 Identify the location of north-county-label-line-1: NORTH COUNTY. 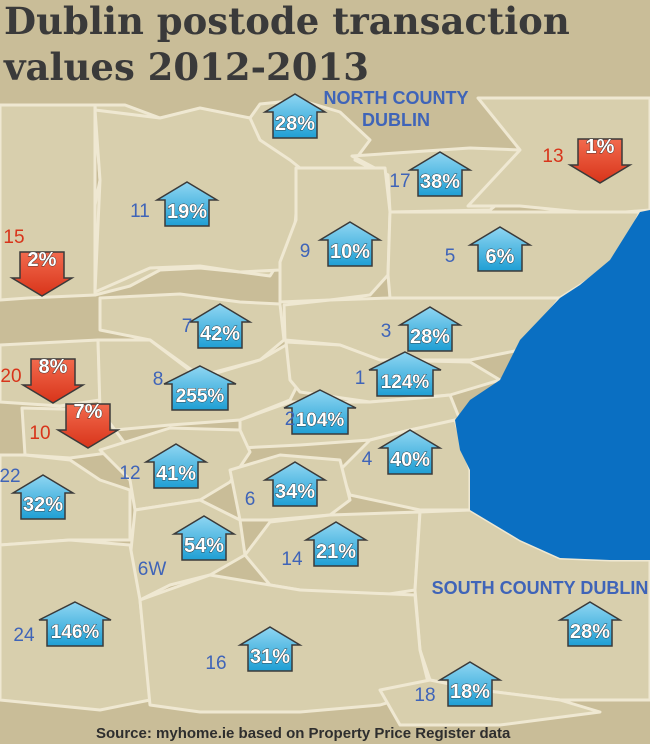
(396, 98).